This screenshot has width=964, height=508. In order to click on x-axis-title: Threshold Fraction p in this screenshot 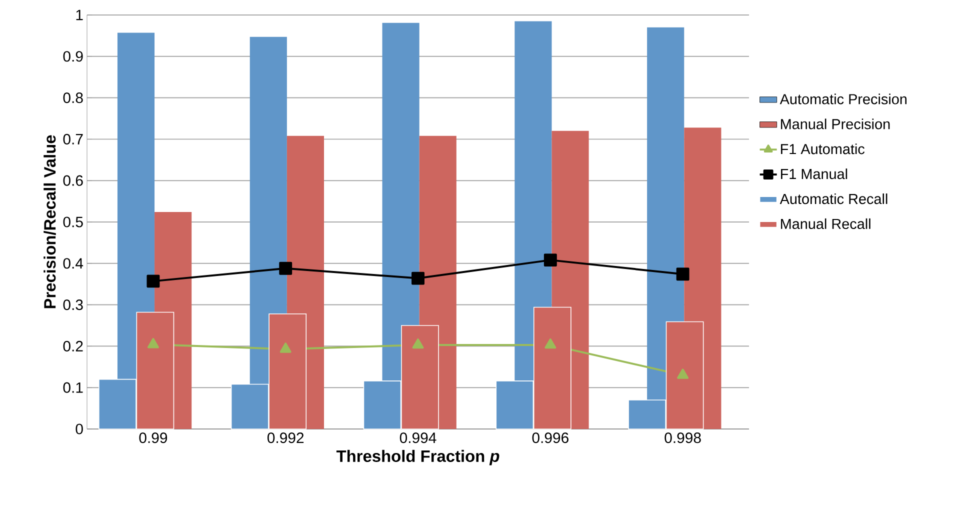, I will do `click(418, 458)`.